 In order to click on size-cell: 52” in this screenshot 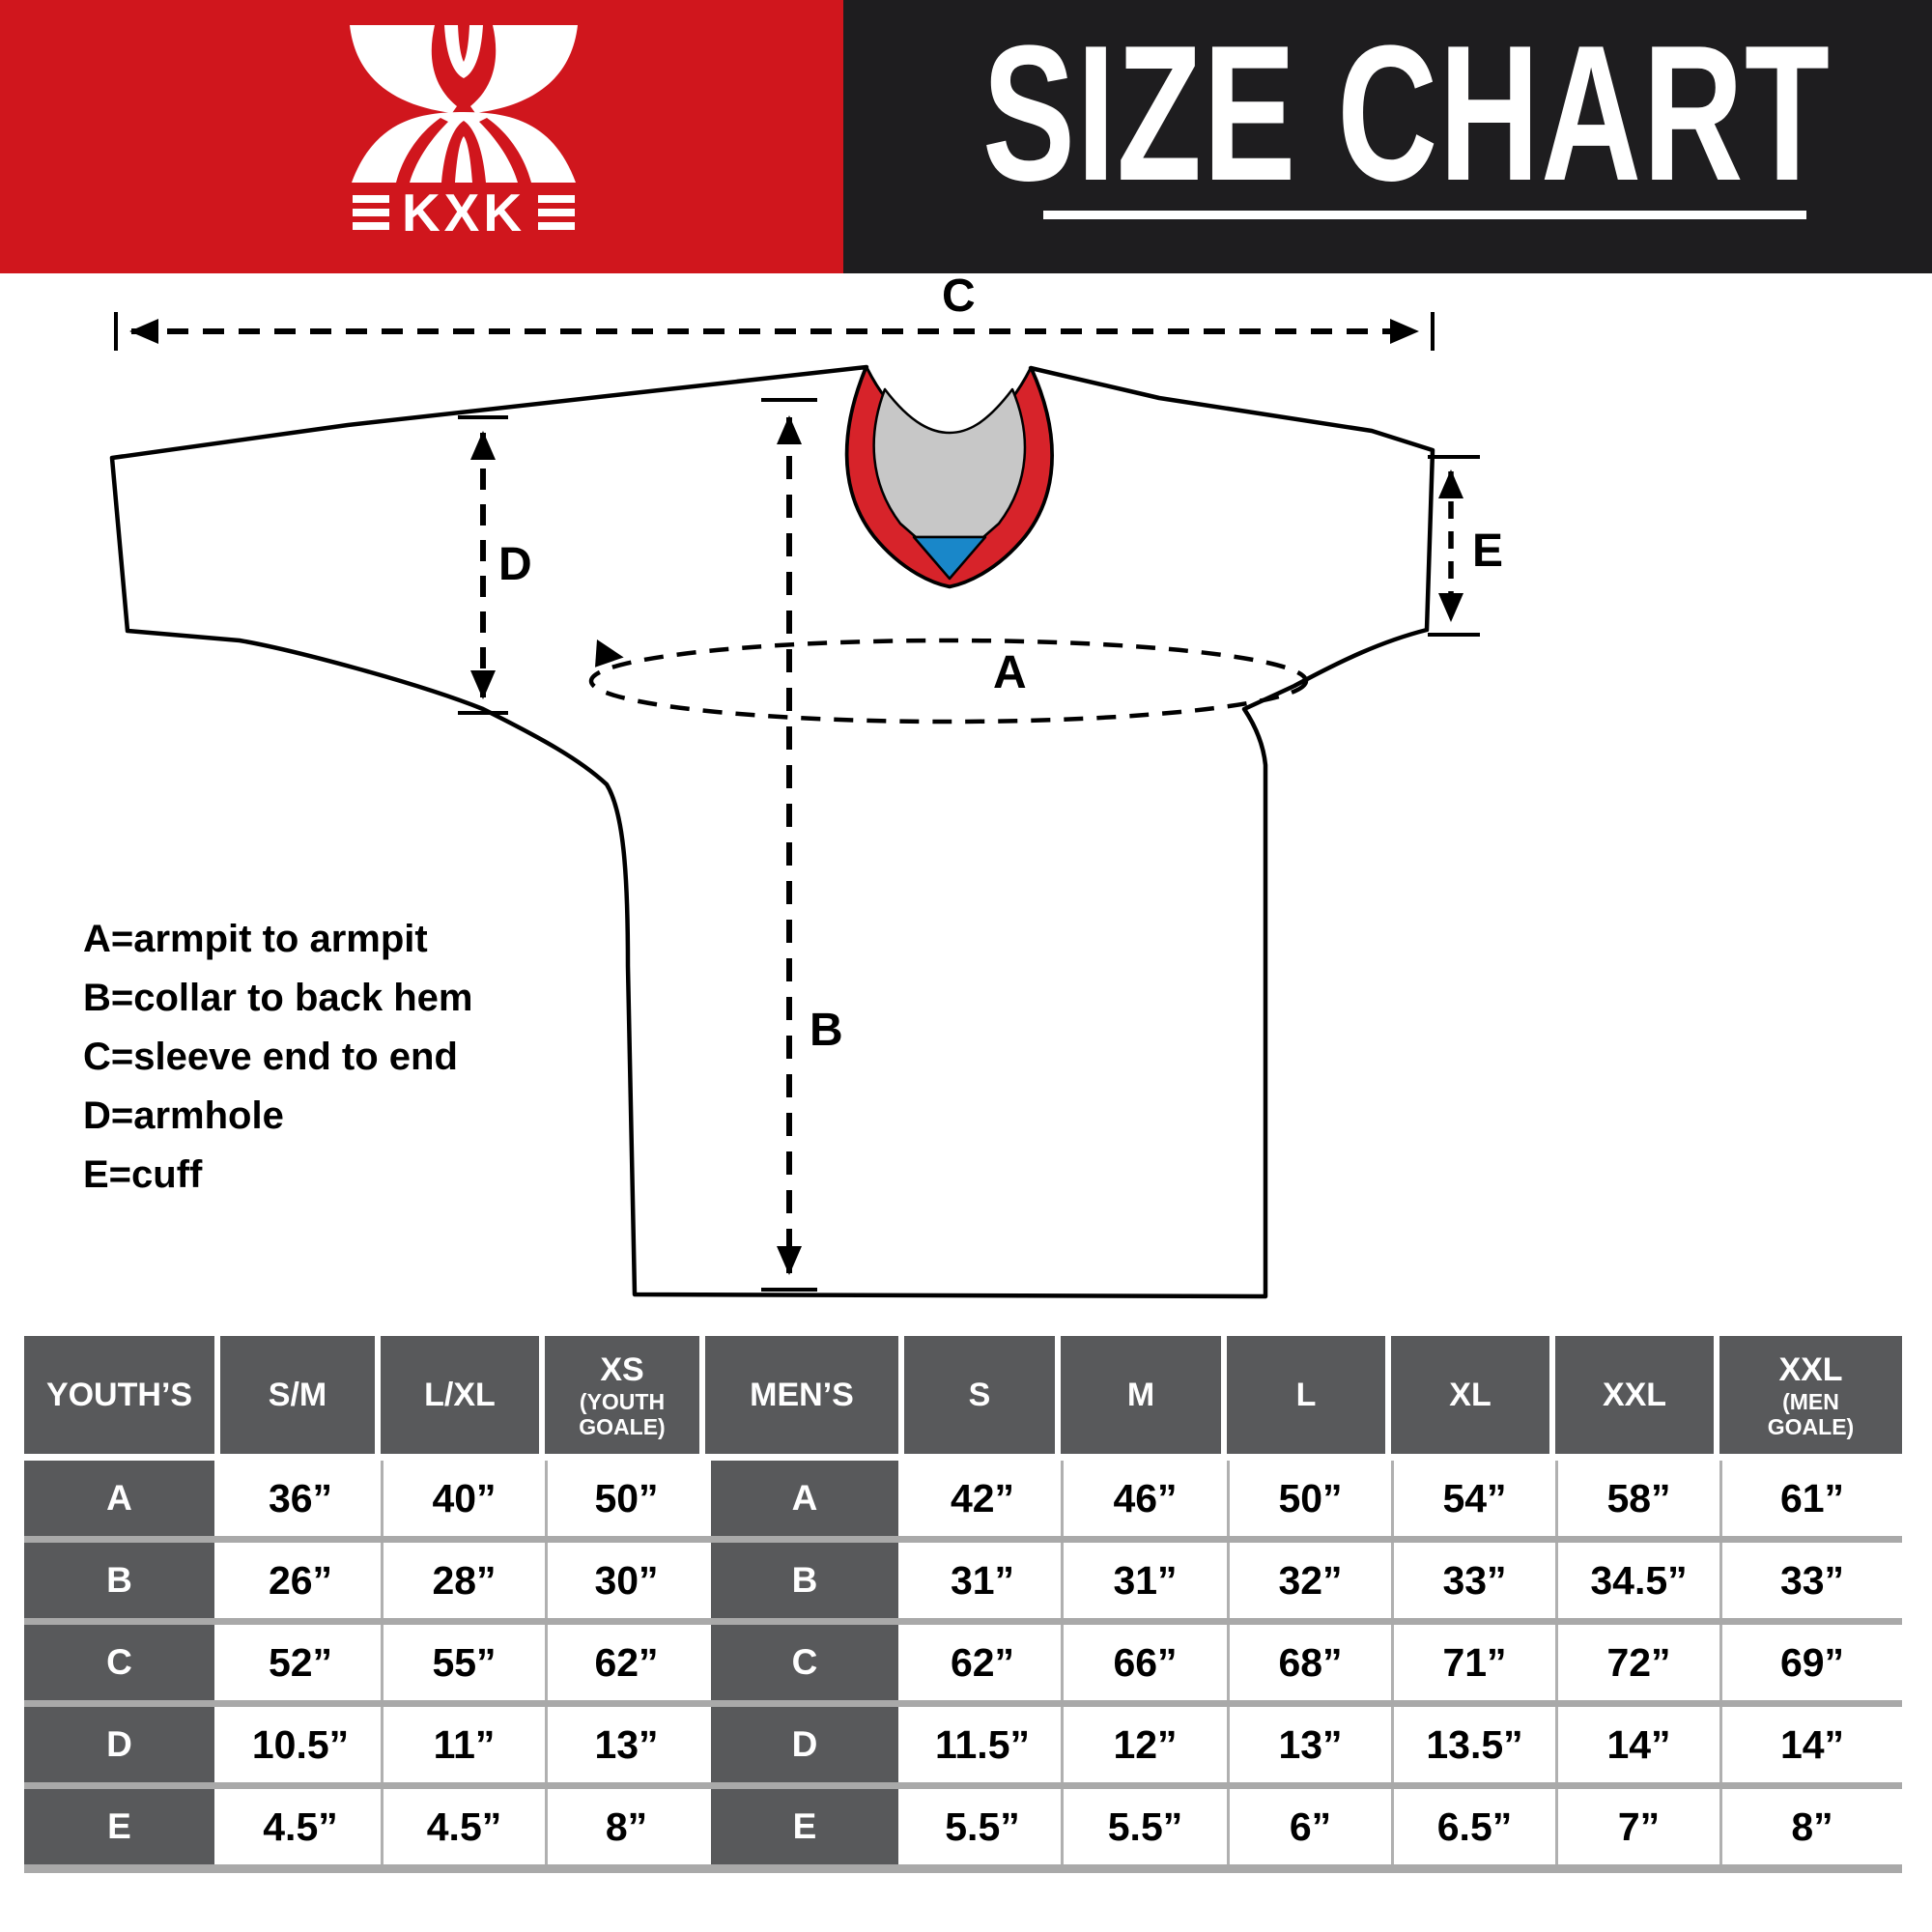, I will do `click(300, 1662)`.